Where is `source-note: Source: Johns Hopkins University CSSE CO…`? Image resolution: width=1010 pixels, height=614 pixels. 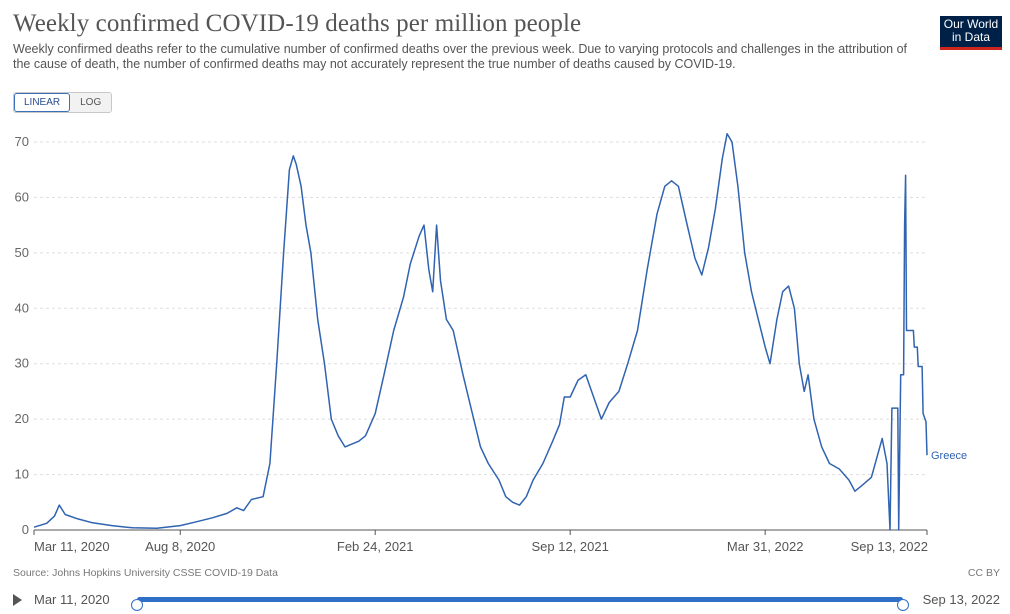
source-note: Source: Johns Hopkins University CSSE CO… is located at coordinates (145, 573).